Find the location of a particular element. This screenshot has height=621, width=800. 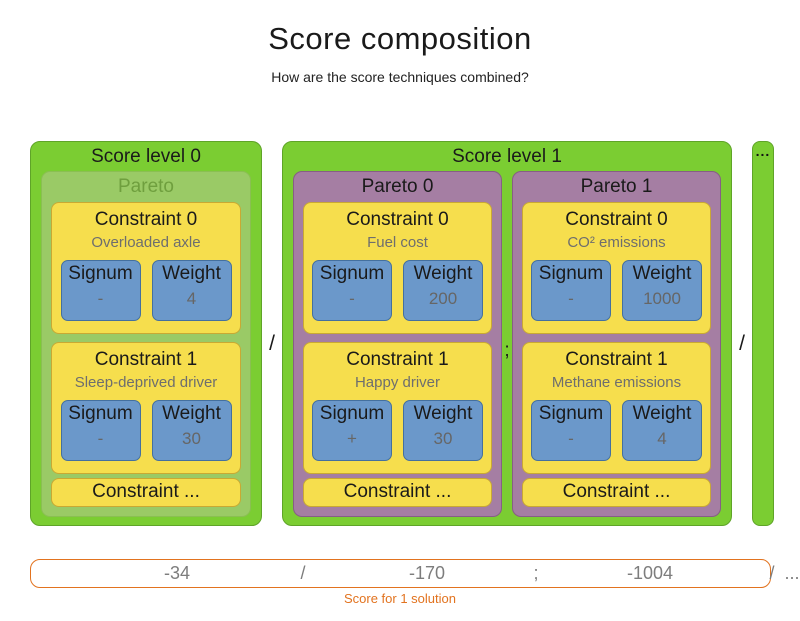

pareto-0-label: Pareto 0 is located at coordinates (397, 186).